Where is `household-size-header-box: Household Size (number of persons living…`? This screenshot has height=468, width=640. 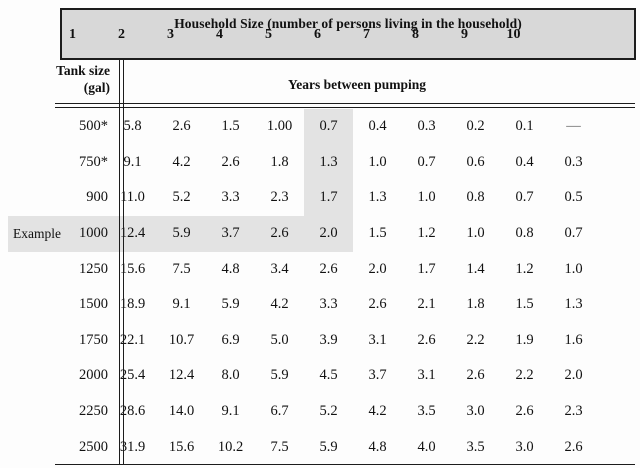
household-size-header-box: Household Size (number of persons living… is located at coordinates (348, 34).